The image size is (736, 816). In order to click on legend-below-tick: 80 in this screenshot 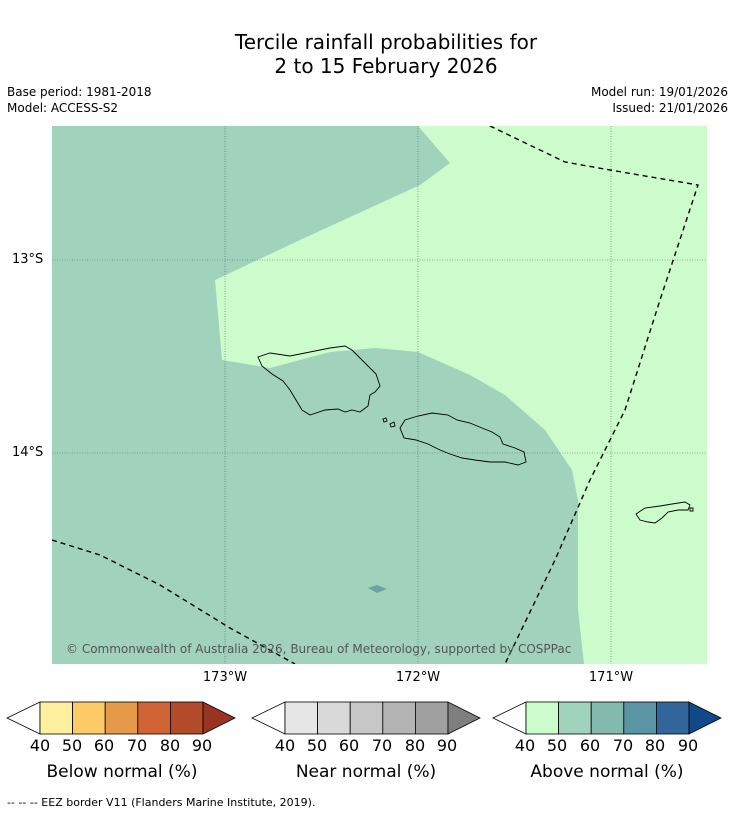, I will do `click(170, 745)`.